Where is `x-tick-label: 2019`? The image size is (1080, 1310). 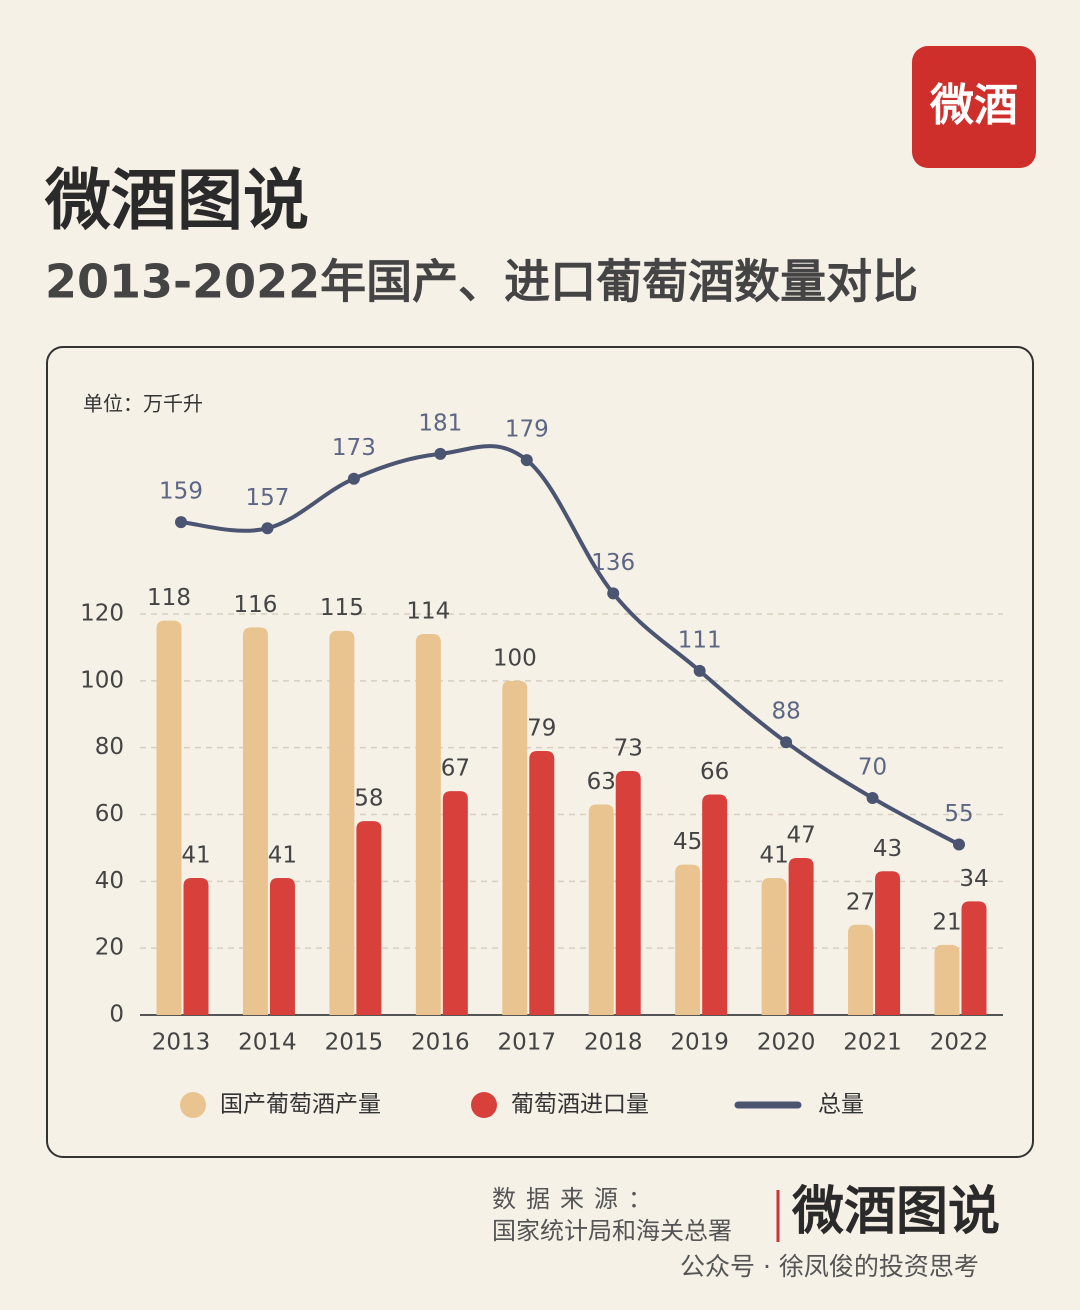
x-tick-label: 2019 is located at coordinates (699, 1043).